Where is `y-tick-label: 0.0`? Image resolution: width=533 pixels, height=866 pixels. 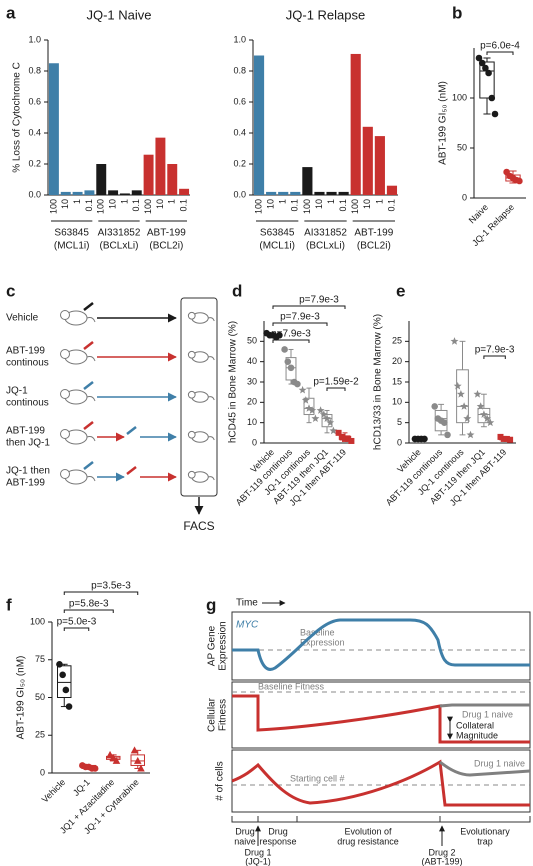 y-tick-label: 0.0 is located at coordinates (34, 194).